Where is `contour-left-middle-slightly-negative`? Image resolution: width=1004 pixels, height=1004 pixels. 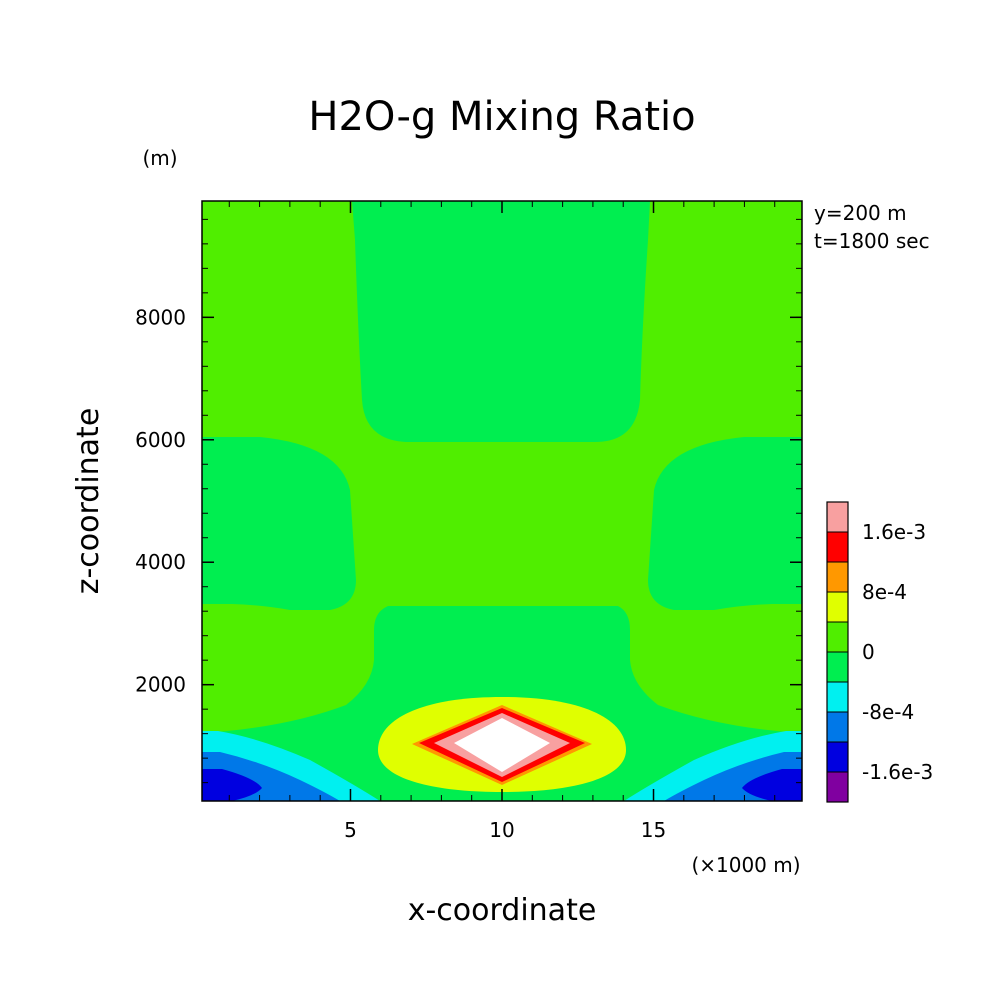 contour-left-middle-slightly-negative is located at coordinates (279, 523).